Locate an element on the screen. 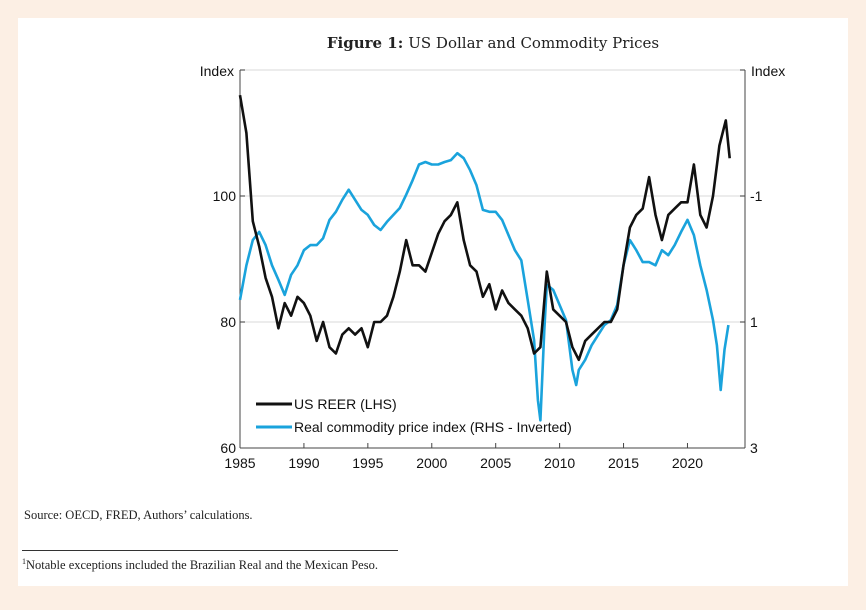 This screenshot has width=866, height=610. x-tick-label: 1995 is located at coordinates (367, 463).